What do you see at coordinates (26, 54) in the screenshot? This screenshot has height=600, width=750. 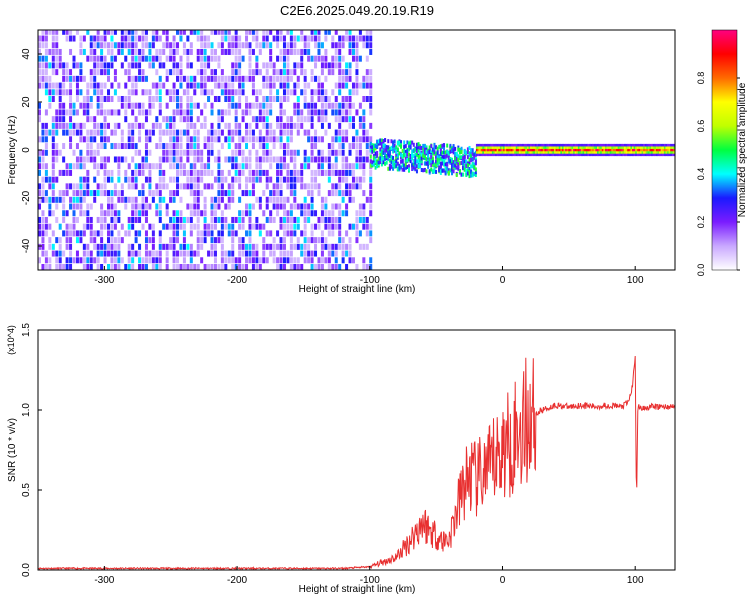 I see `spectrogram-y-tick-label: 40` at bounding box center [26, 54].